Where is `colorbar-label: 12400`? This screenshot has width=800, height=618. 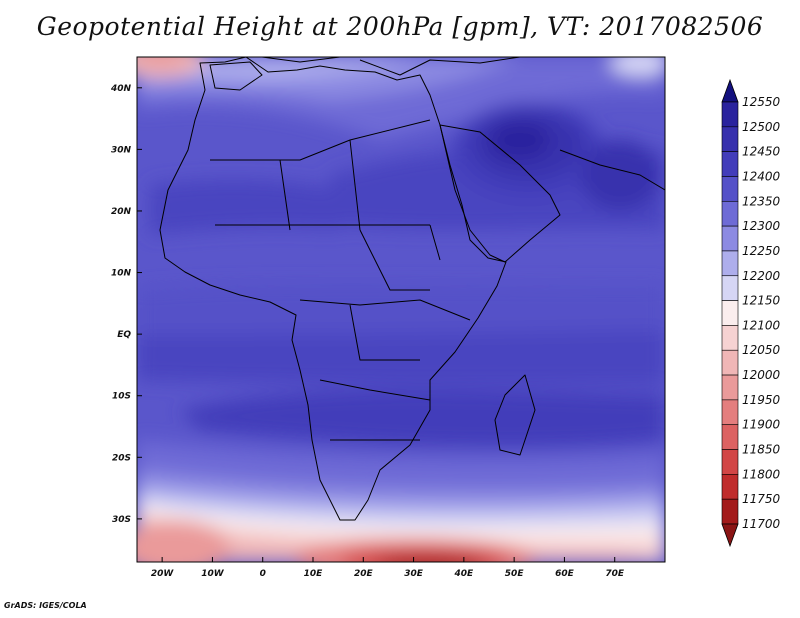 colorbar-label: 12400 is located at coordinates (761, 176).